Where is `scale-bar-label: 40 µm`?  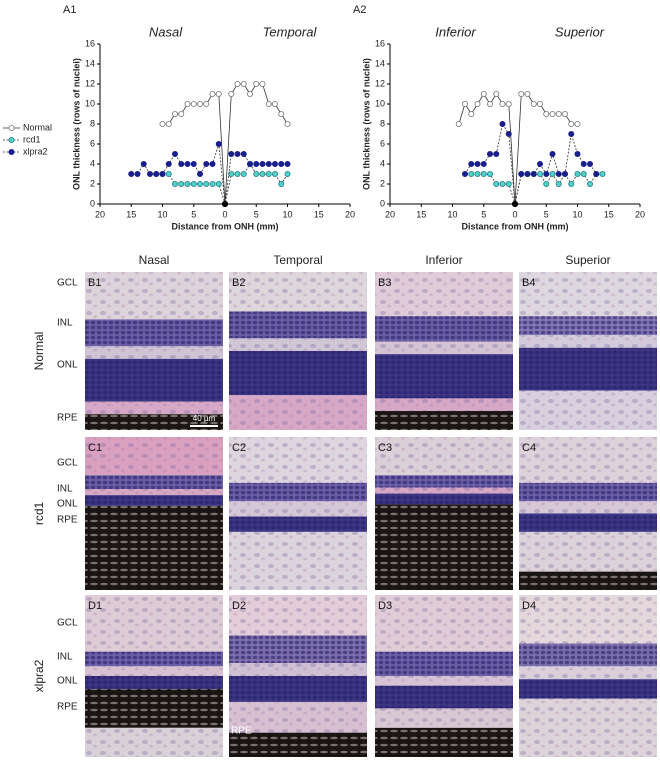
scale-bar-label: 40 µm is located at coordinates (204, 418).